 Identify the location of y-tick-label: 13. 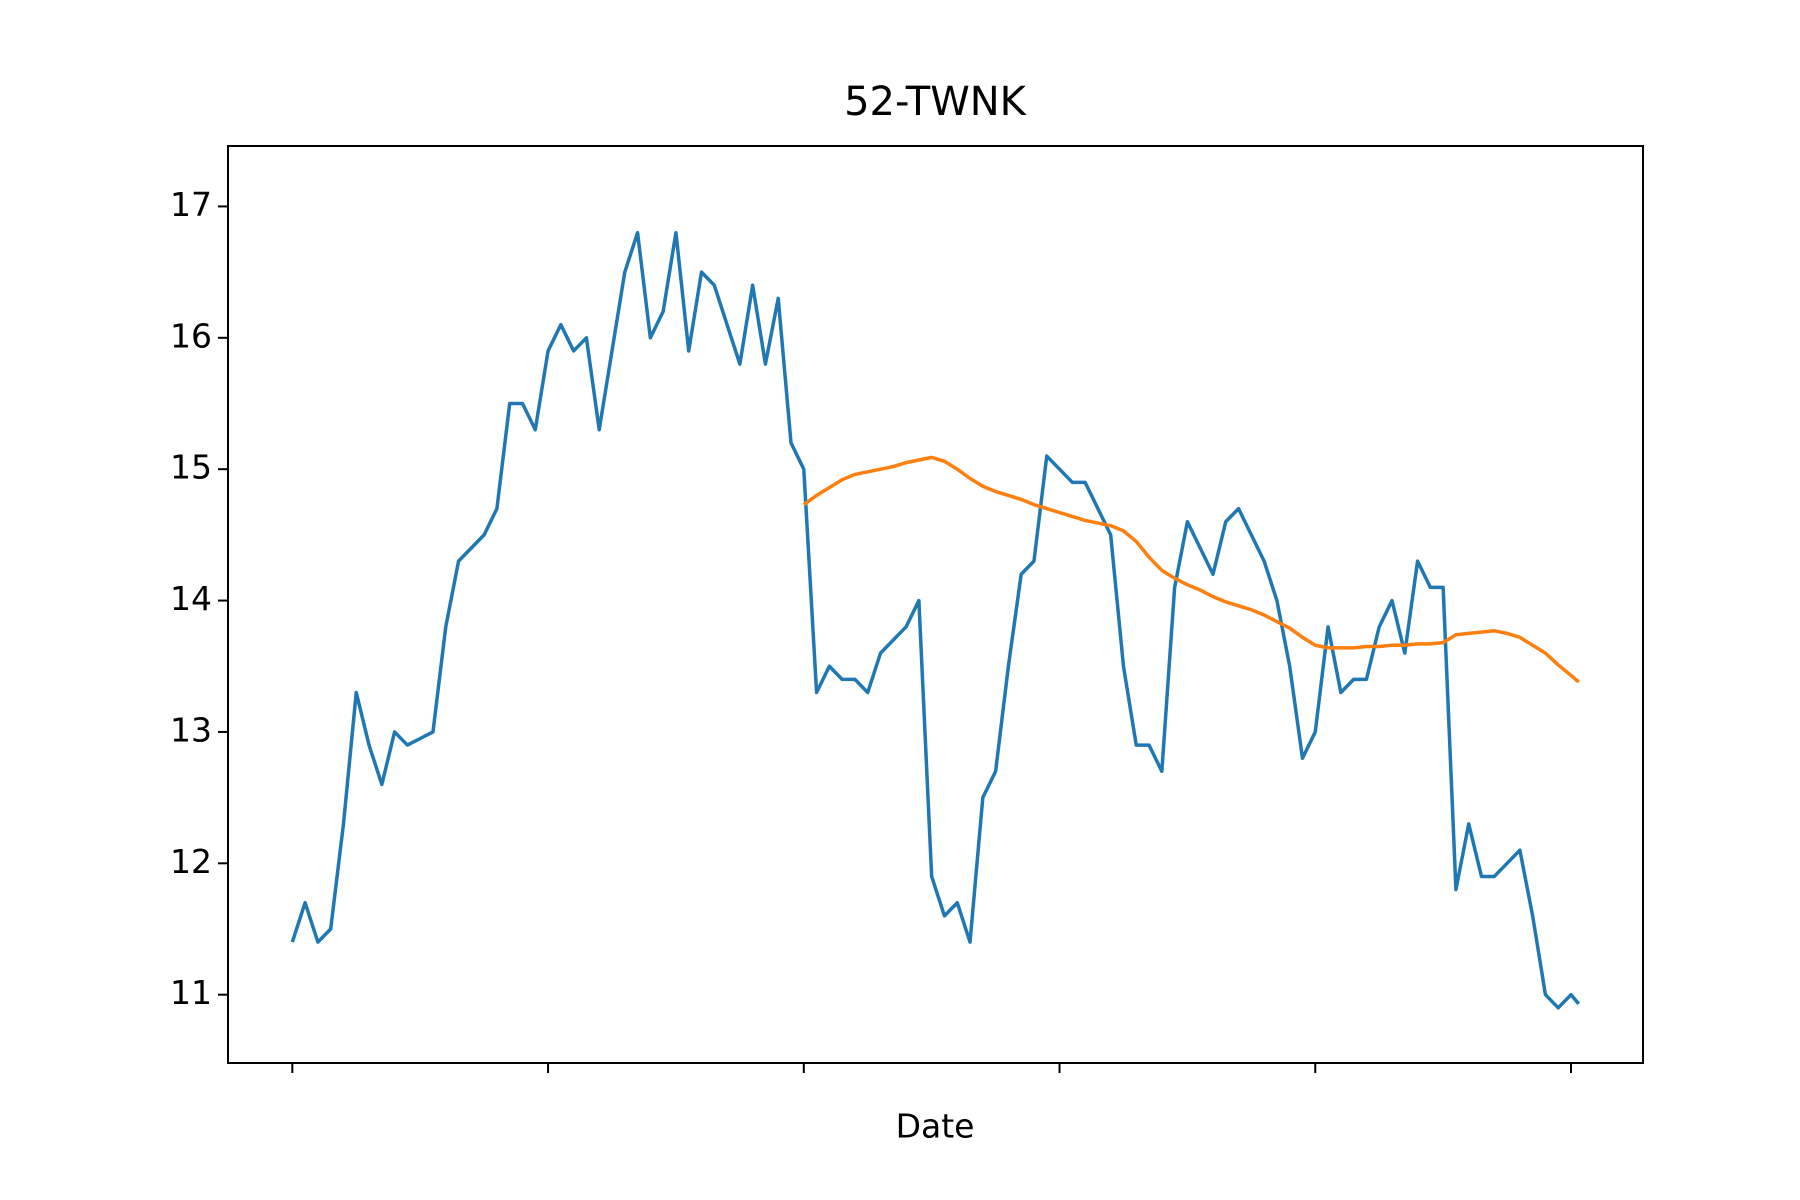
(191, 729).